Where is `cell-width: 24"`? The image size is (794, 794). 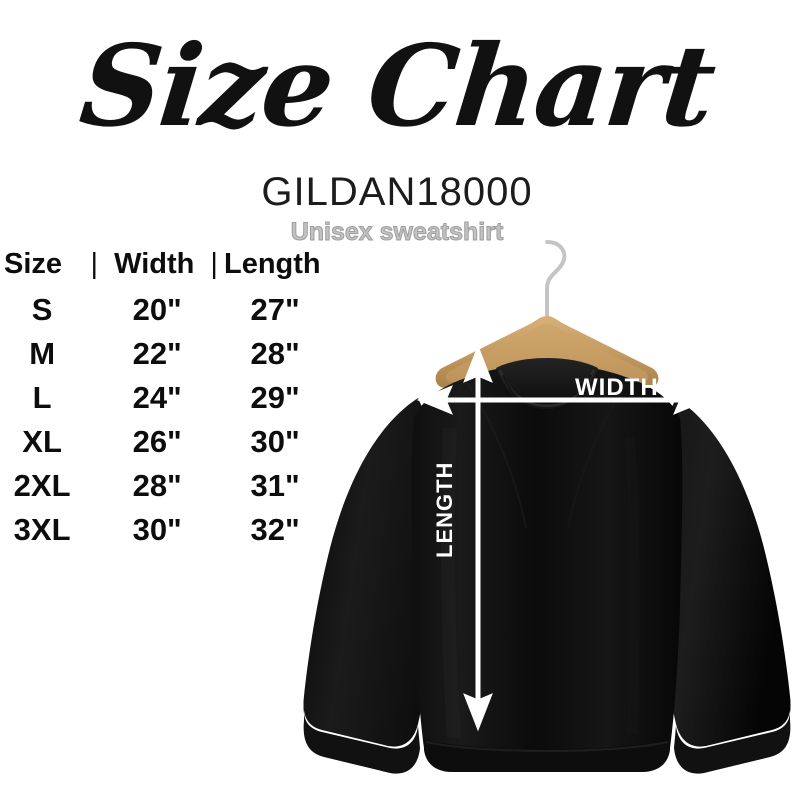 cell-width: 24" is located at coordinates (157, 397).